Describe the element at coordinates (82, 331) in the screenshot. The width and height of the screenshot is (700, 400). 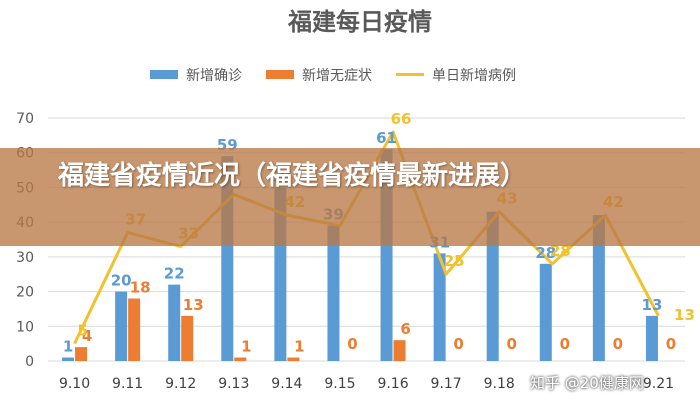
I see `line-value-label: 5` at that location.